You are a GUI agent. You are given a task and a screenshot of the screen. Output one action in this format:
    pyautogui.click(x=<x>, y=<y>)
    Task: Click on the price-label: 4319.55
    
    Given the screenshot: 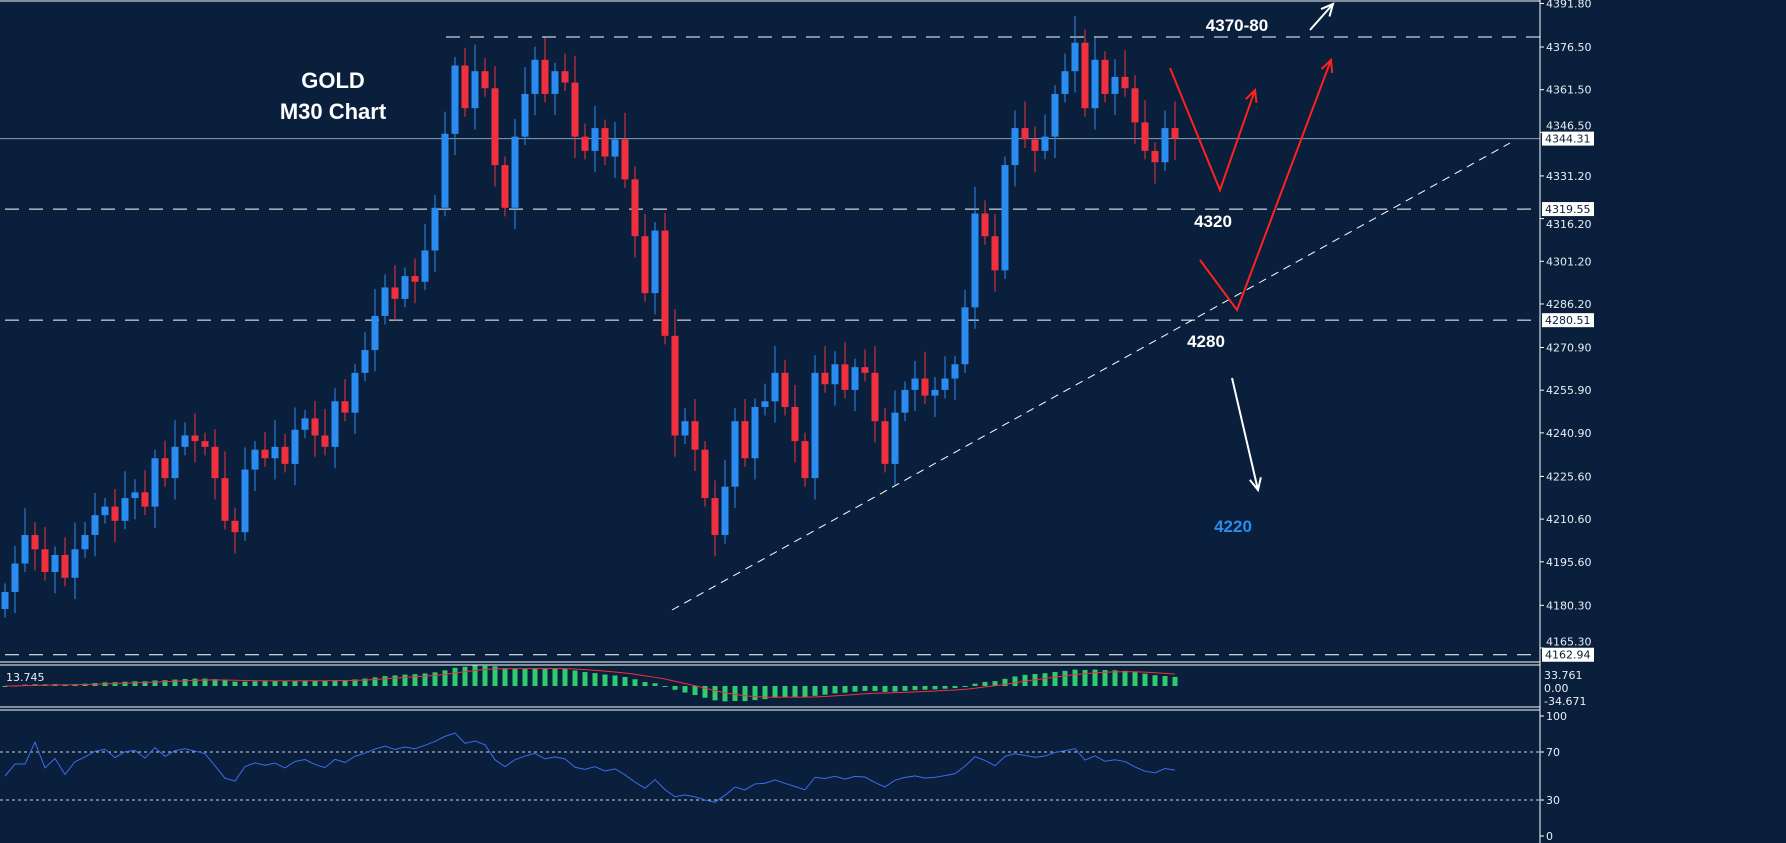 What is the action you would take?
    pyautogui.click(x=1568, y=209)
    